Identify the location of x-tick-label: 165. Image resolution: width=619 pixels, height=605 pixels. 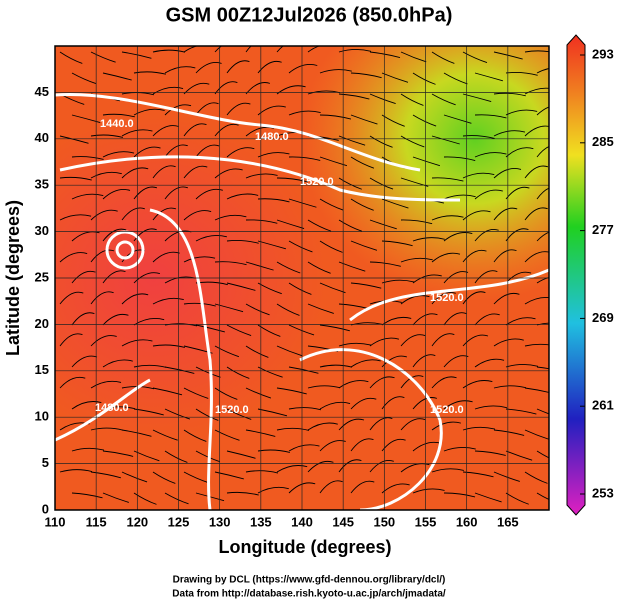
(508, 521).